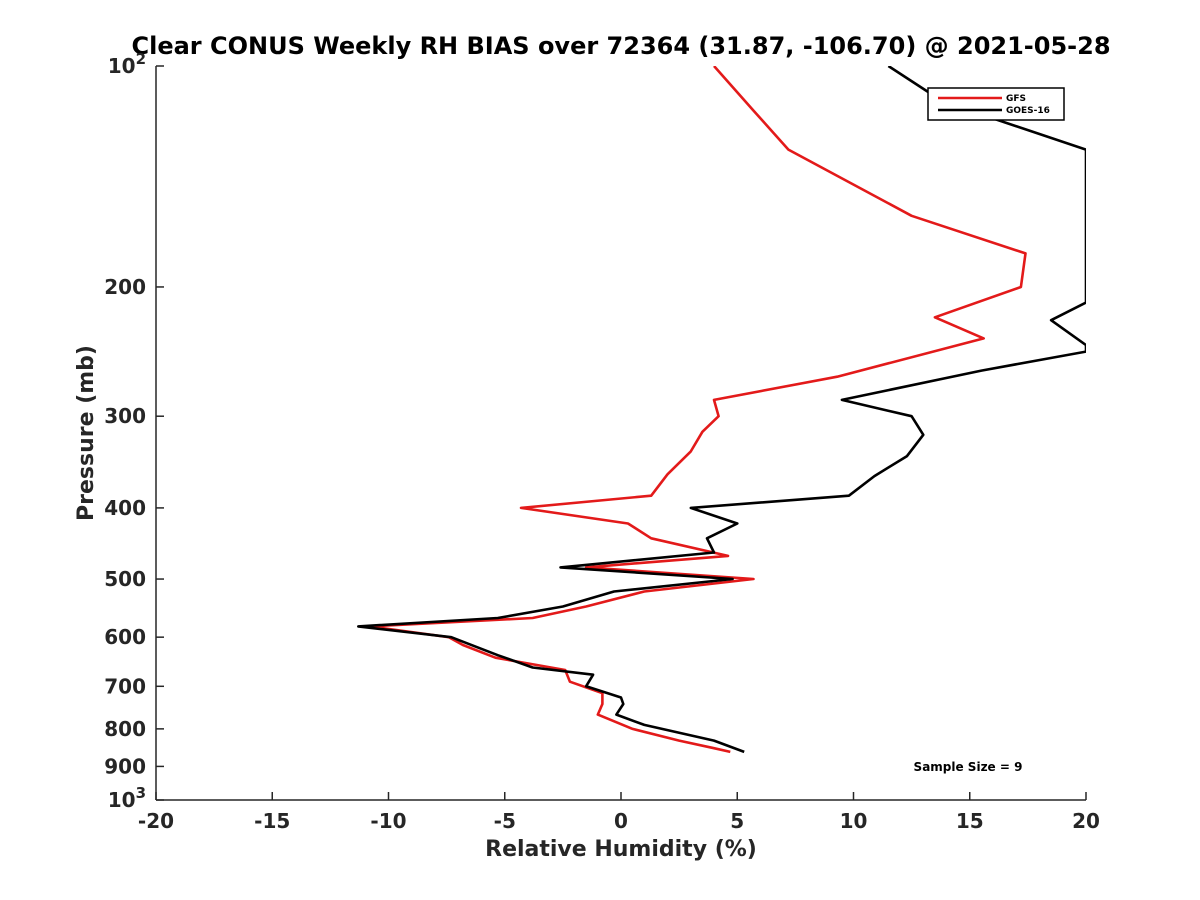  I want to click on y-tick-label: 10³, so click(127, 798).